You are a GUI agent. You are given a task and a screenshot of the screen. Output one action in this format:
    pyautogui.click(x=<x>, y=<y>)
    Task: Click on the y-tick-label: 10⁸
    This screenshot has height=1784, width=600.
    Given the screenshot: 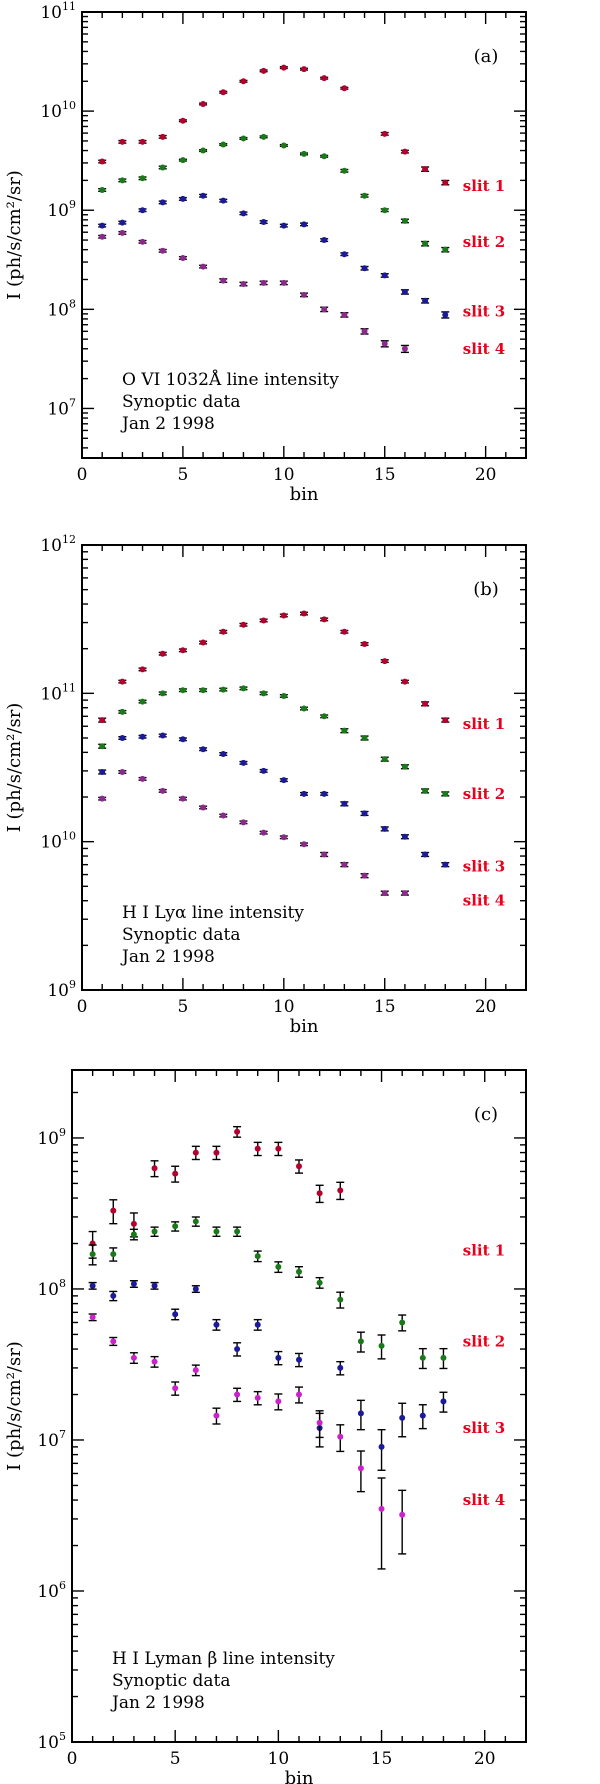 What is the action you would take?
    pyautogui.click(x=61, y=308)
    